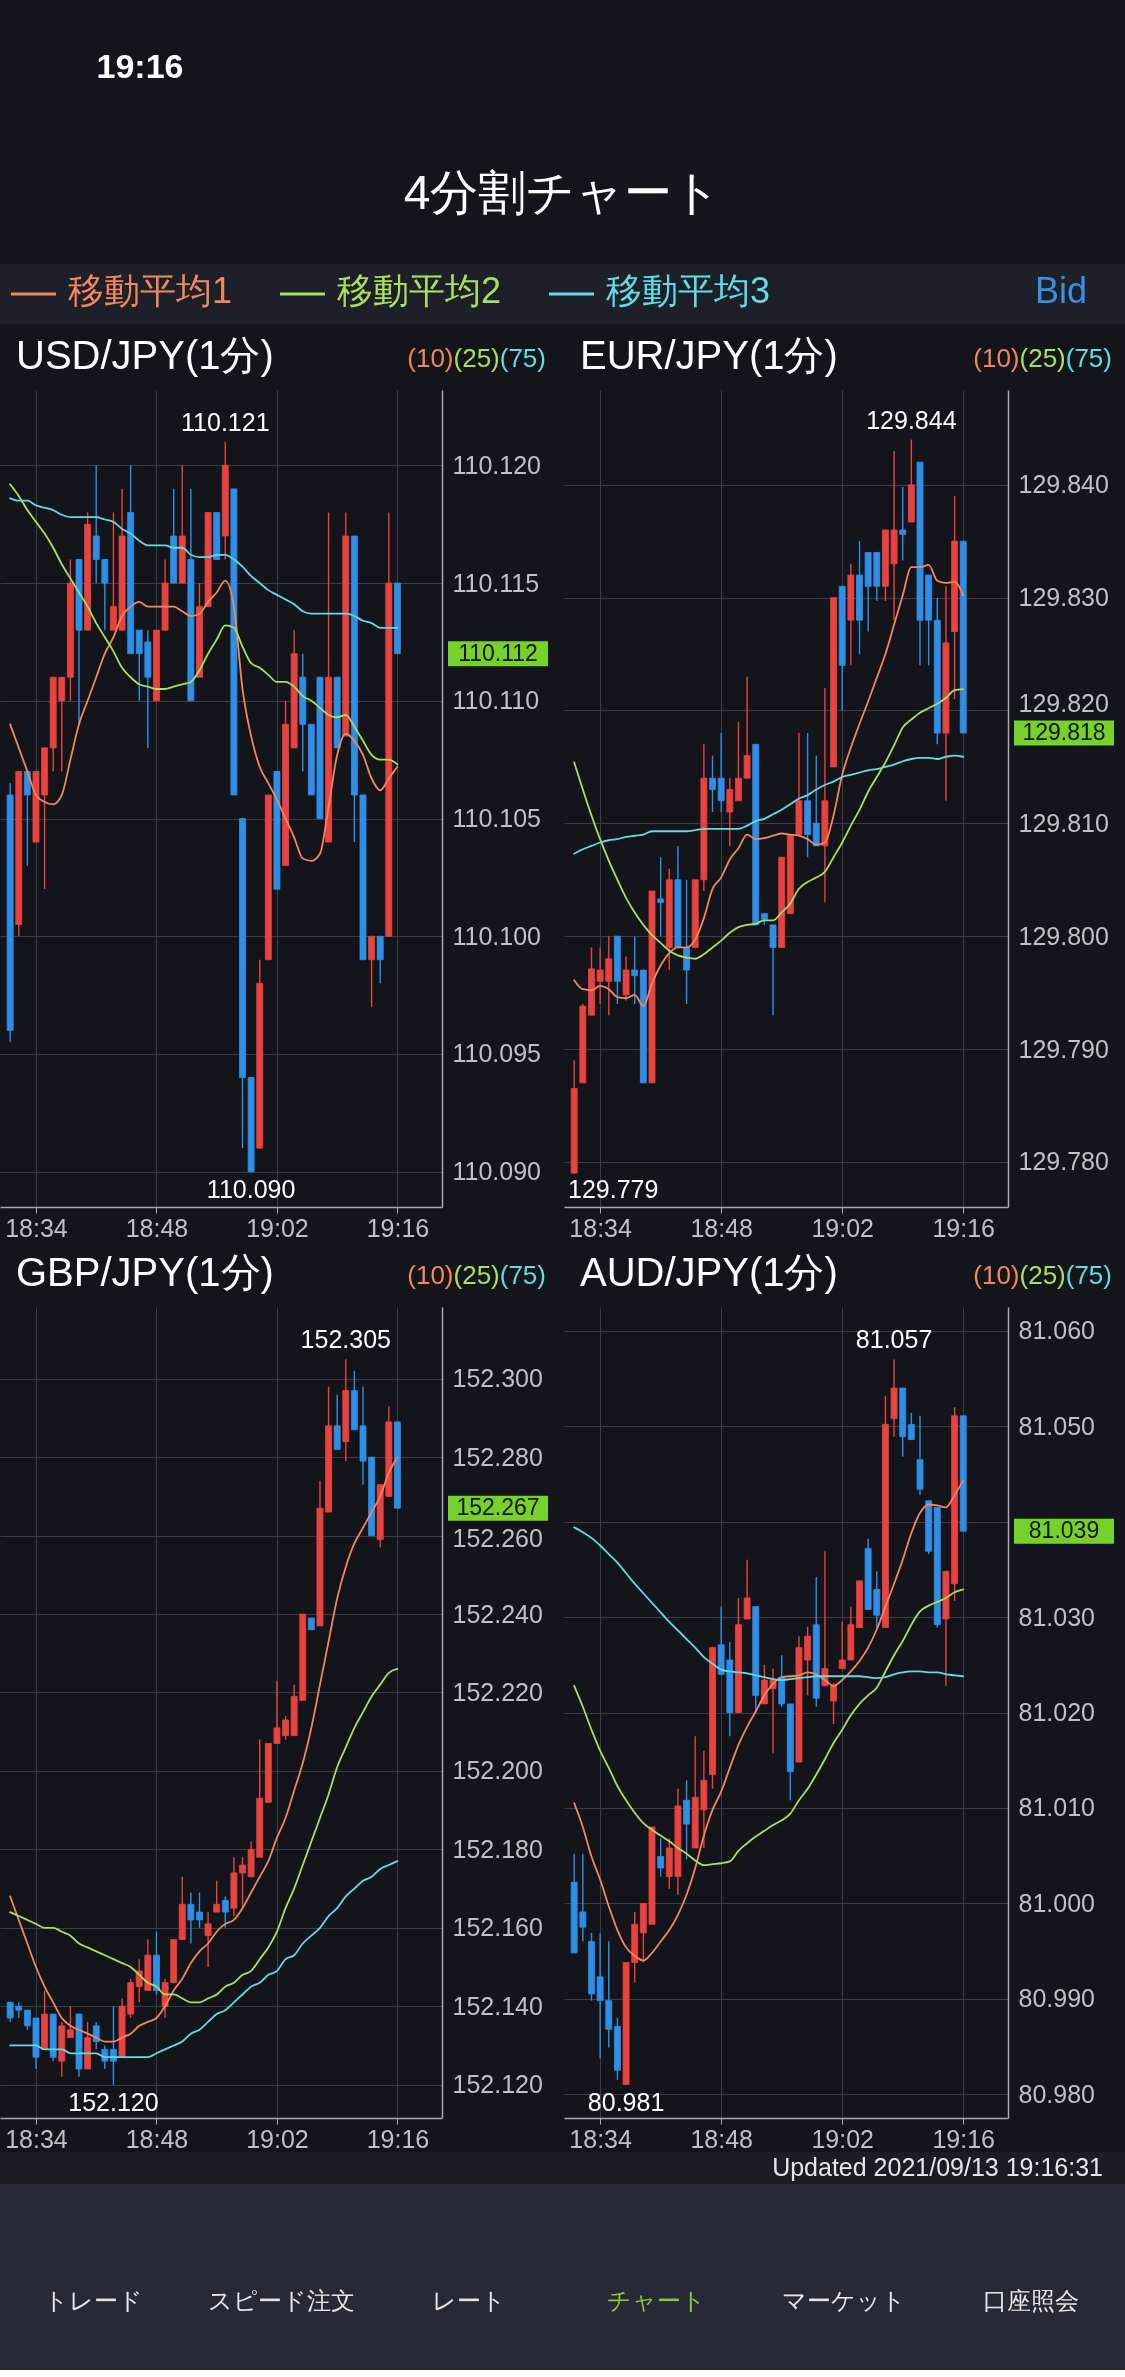  What do you see at coordinates (613, 1189) in the screenshot?
I see `annotation: 129.779` at bounding box center [613, 1189].